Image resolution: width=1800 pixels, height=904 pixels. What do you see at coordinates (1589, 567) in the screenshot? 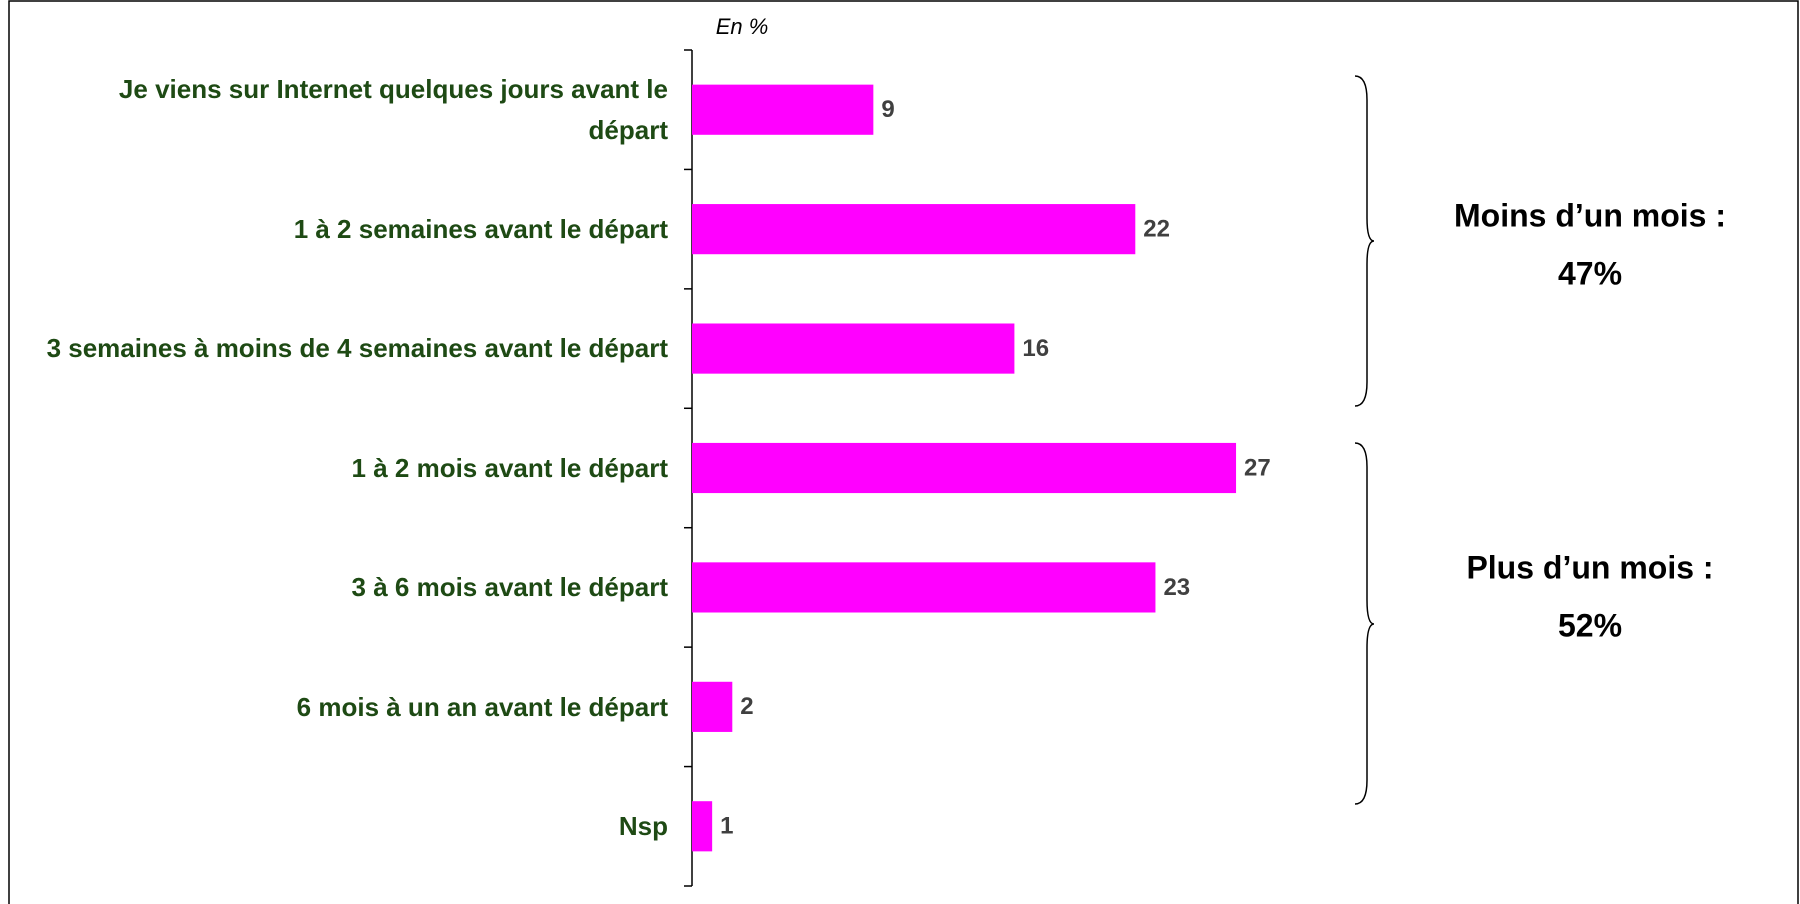
I see `annotation: Plus d’un mois :` at bounding box center [1589, 567].